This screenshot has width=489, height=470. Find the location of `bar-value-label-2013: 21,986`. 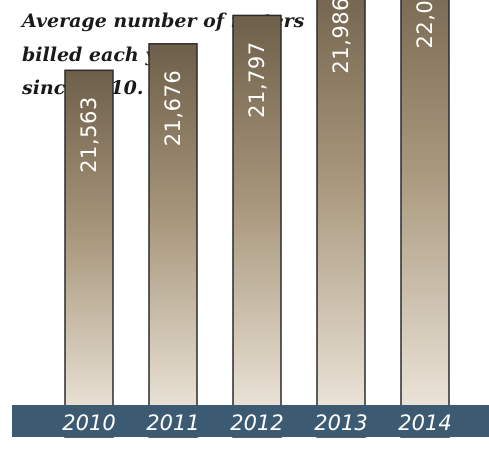

bar-value-label-2013: 21,986 is located at coordinates (341, 37).